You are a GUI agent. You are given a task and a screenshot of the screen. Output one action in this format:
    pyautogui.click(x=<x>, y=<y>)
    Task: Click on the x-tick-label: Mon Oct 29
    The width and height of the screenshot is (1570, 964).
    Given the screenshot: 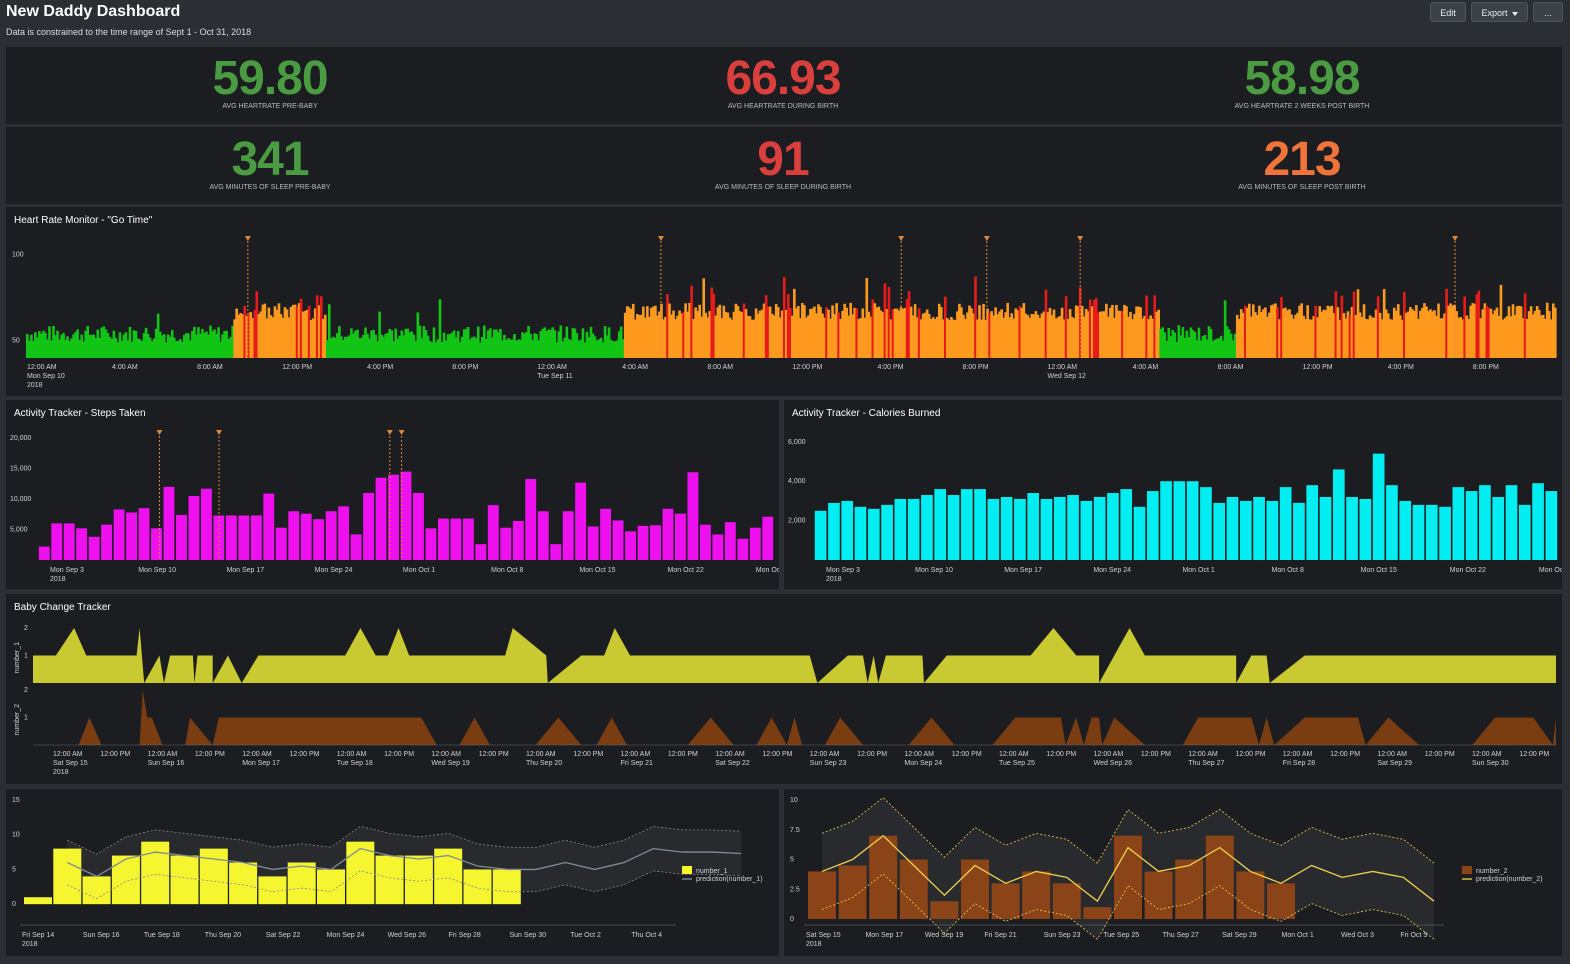 What is the action you would take?
    pyautogui.click(x=767, y=570)
    